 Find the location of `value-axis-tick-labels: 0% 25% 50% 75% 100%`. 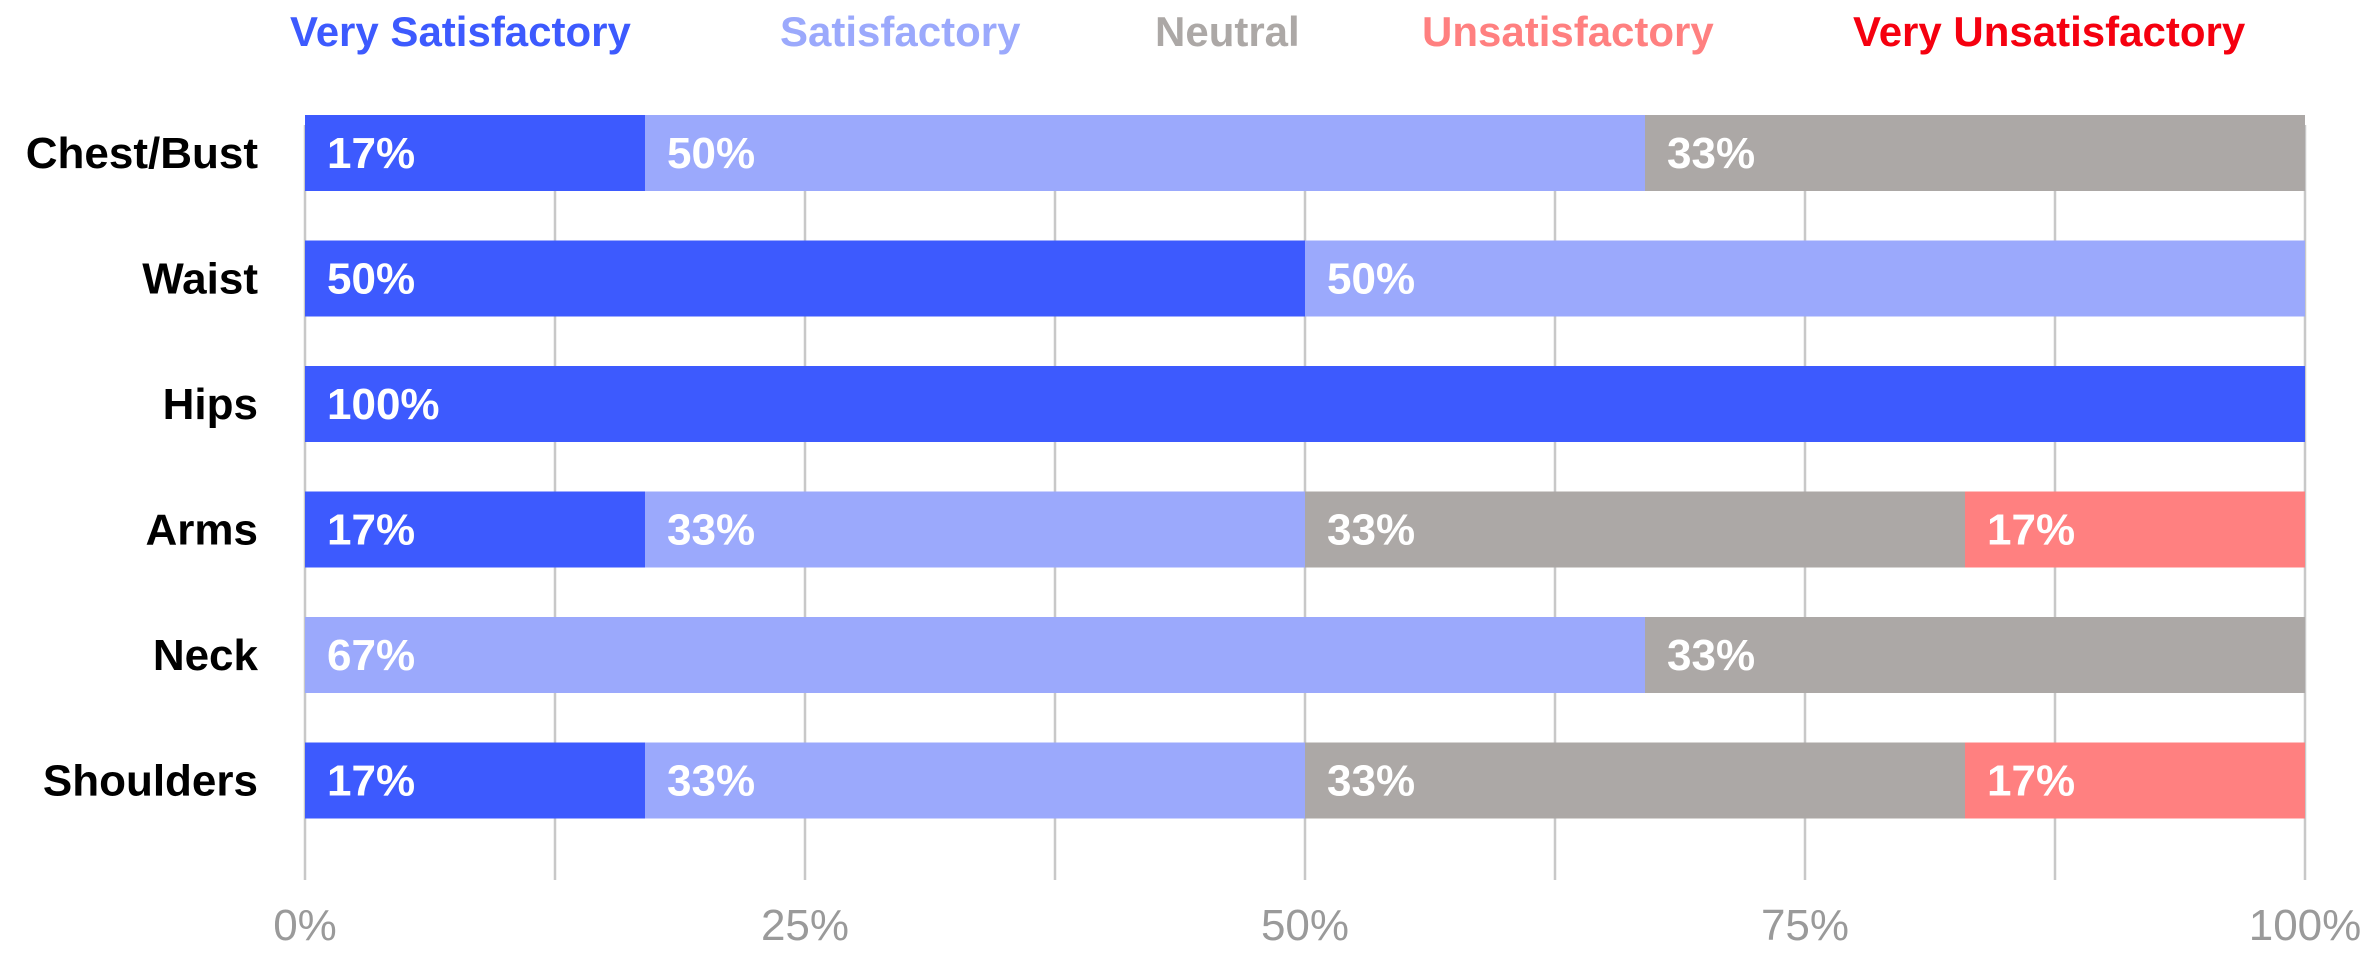

value-axis-tick-labels: 0% 25% 50% 75% 100% is located at coordinates (1317, 925).